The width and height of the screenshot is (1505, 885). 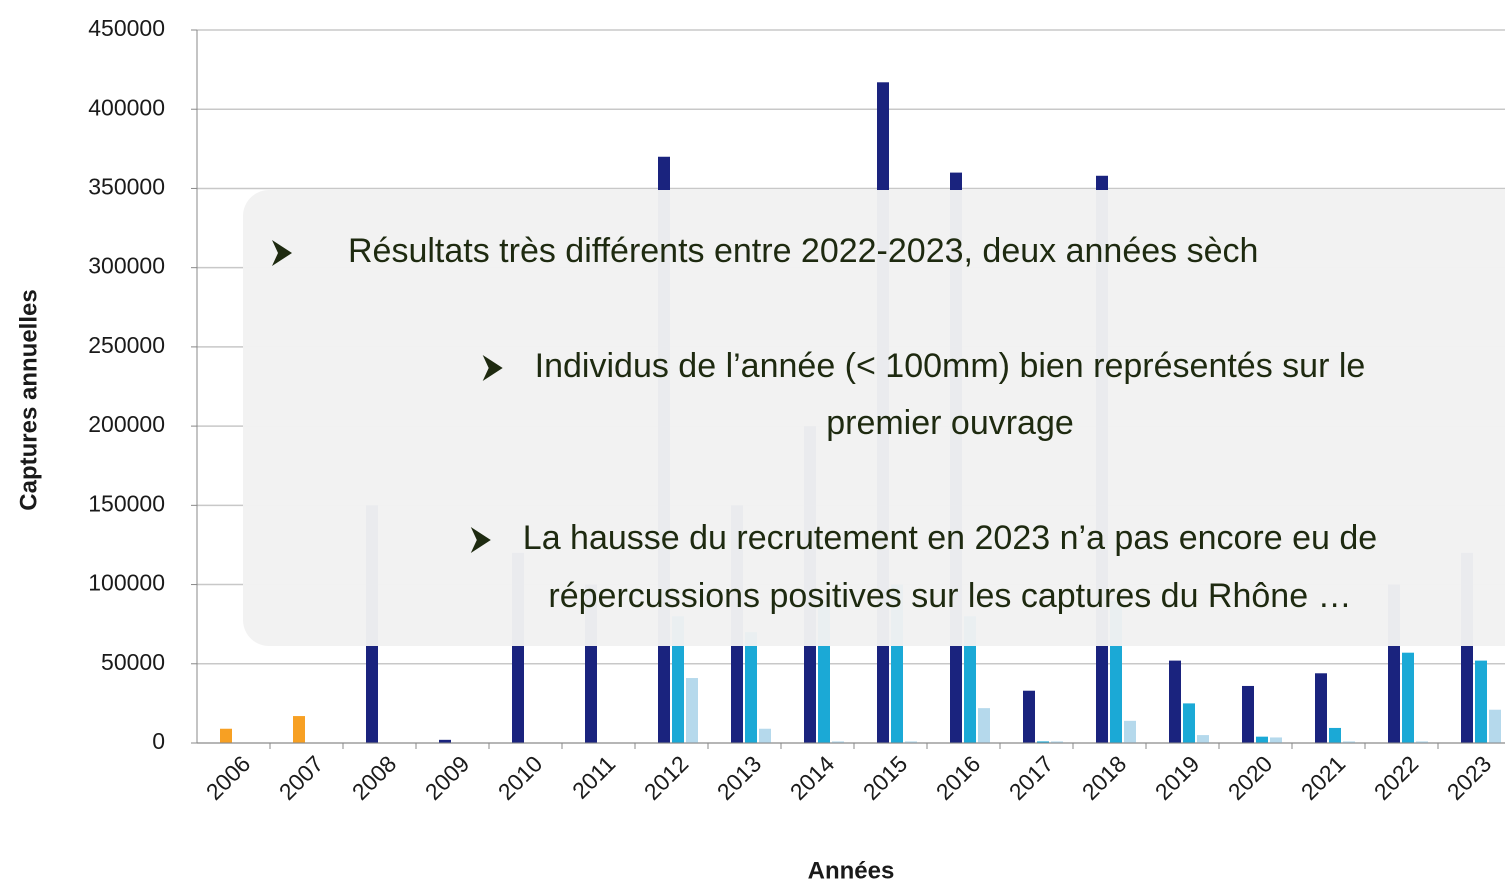 What do you see at coordinates (126, 187) in the screenshot?
I see `y-tick-label: 350000` at bounding box center [126, 187].